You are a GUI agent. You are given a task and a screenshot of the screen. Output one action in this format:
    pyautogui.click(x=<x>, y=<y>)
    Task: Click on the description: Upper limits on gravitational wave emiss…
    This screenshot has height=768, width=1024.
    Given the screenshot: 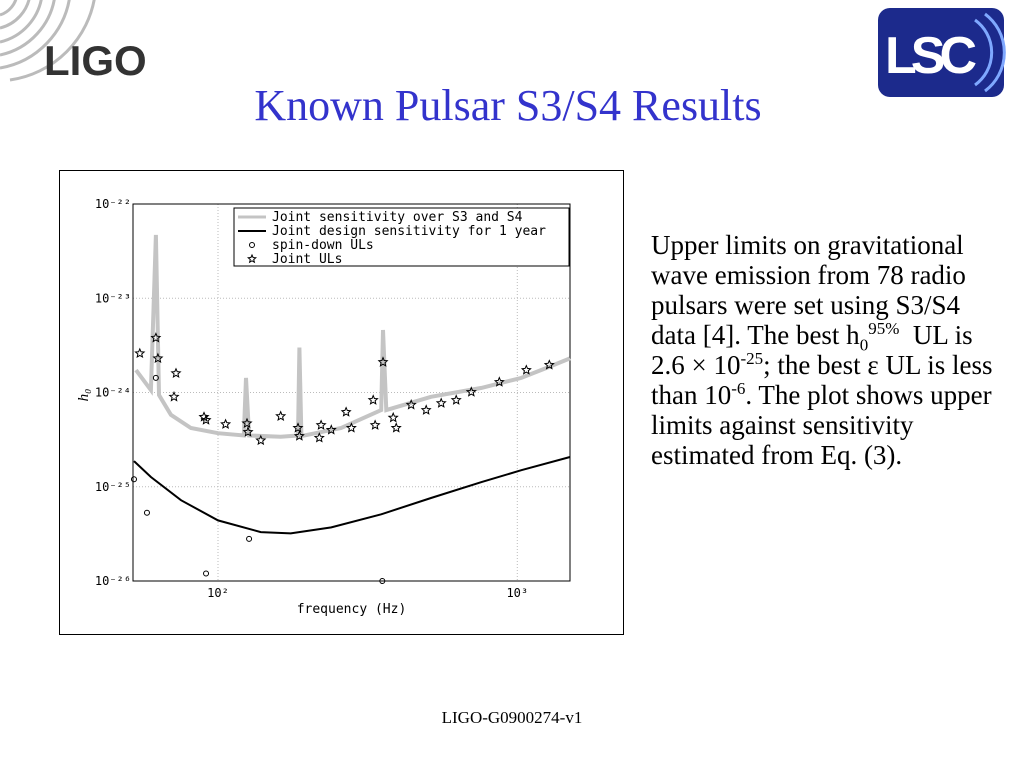 What is the action you would take?
    pyautogui.click(x=823, y=350)
    